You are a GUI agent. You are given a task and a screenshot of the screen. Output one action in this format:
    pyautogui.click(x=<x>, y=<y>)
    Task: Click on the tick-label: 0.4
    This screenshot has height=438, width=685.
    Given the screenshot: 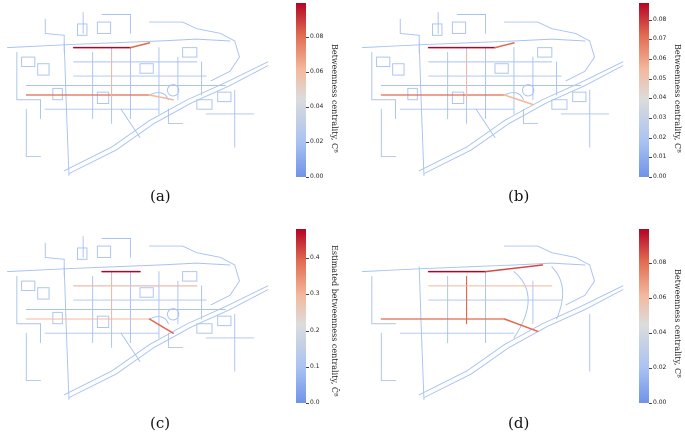 What is the action you would take?
    pyautogui.click(x=315, y=257)
    